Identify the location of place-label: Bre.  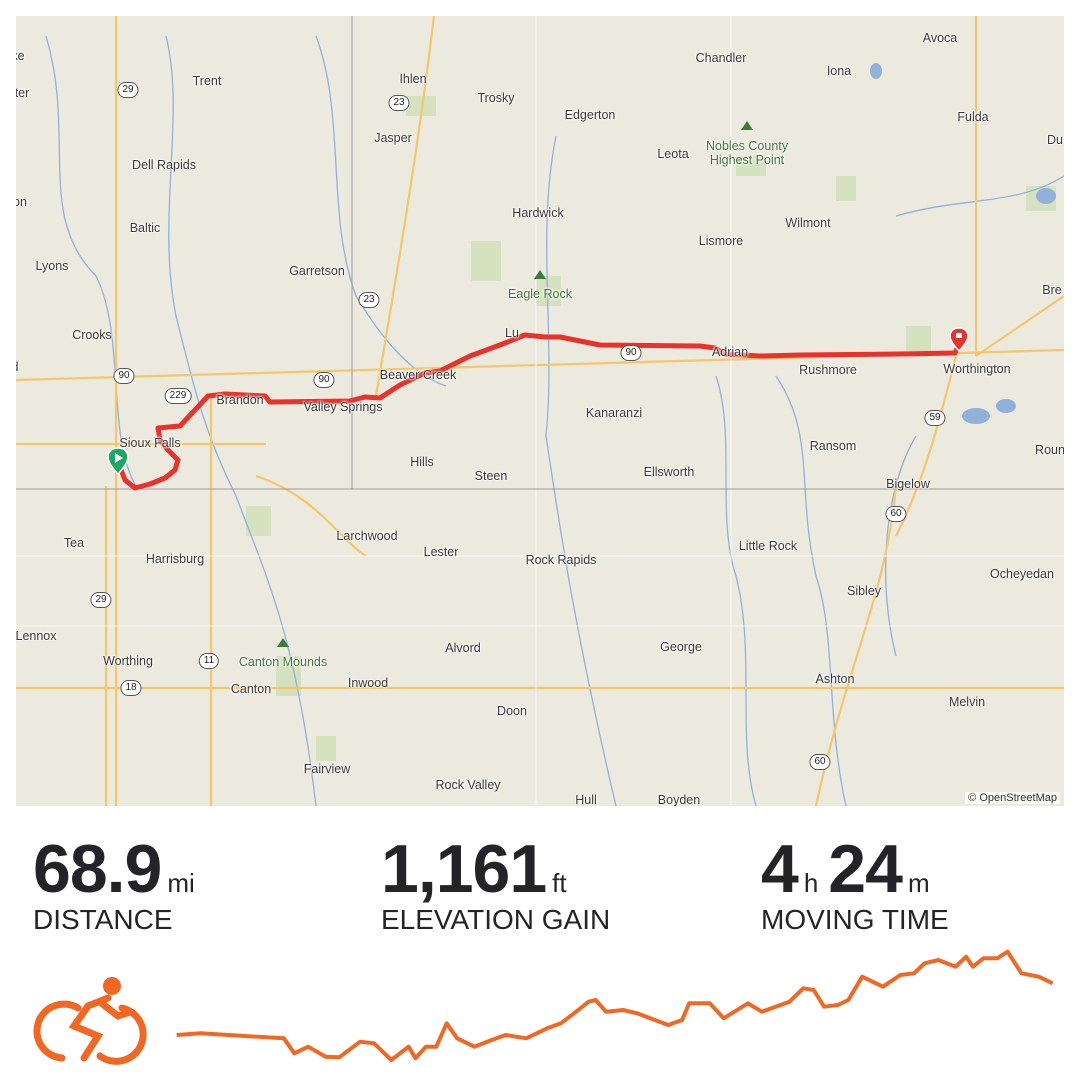
(1052, 290).